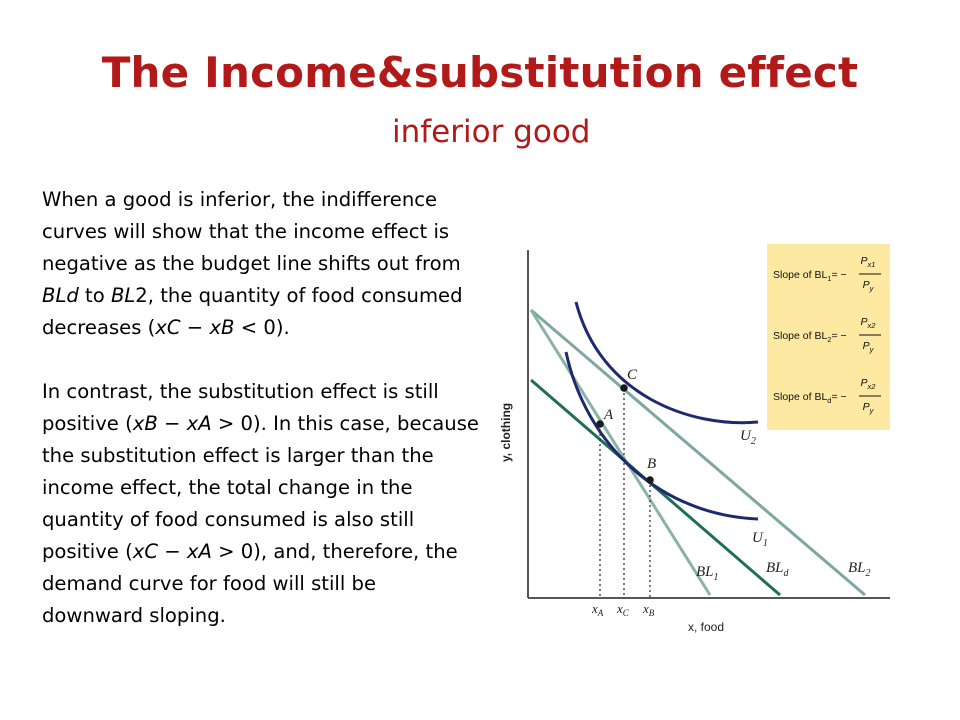 The image size is (960, 720). What do you see at coordinates (608, 415) in the screenshot?
I see `point-a-label: A` at bounding box center [608, 415].